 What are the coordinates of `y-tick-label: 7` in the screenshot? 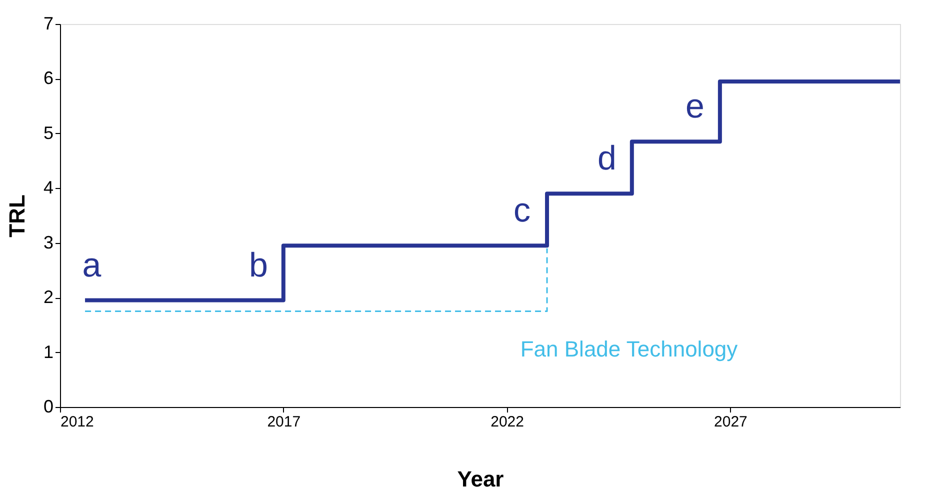 It's located at (48, 24).